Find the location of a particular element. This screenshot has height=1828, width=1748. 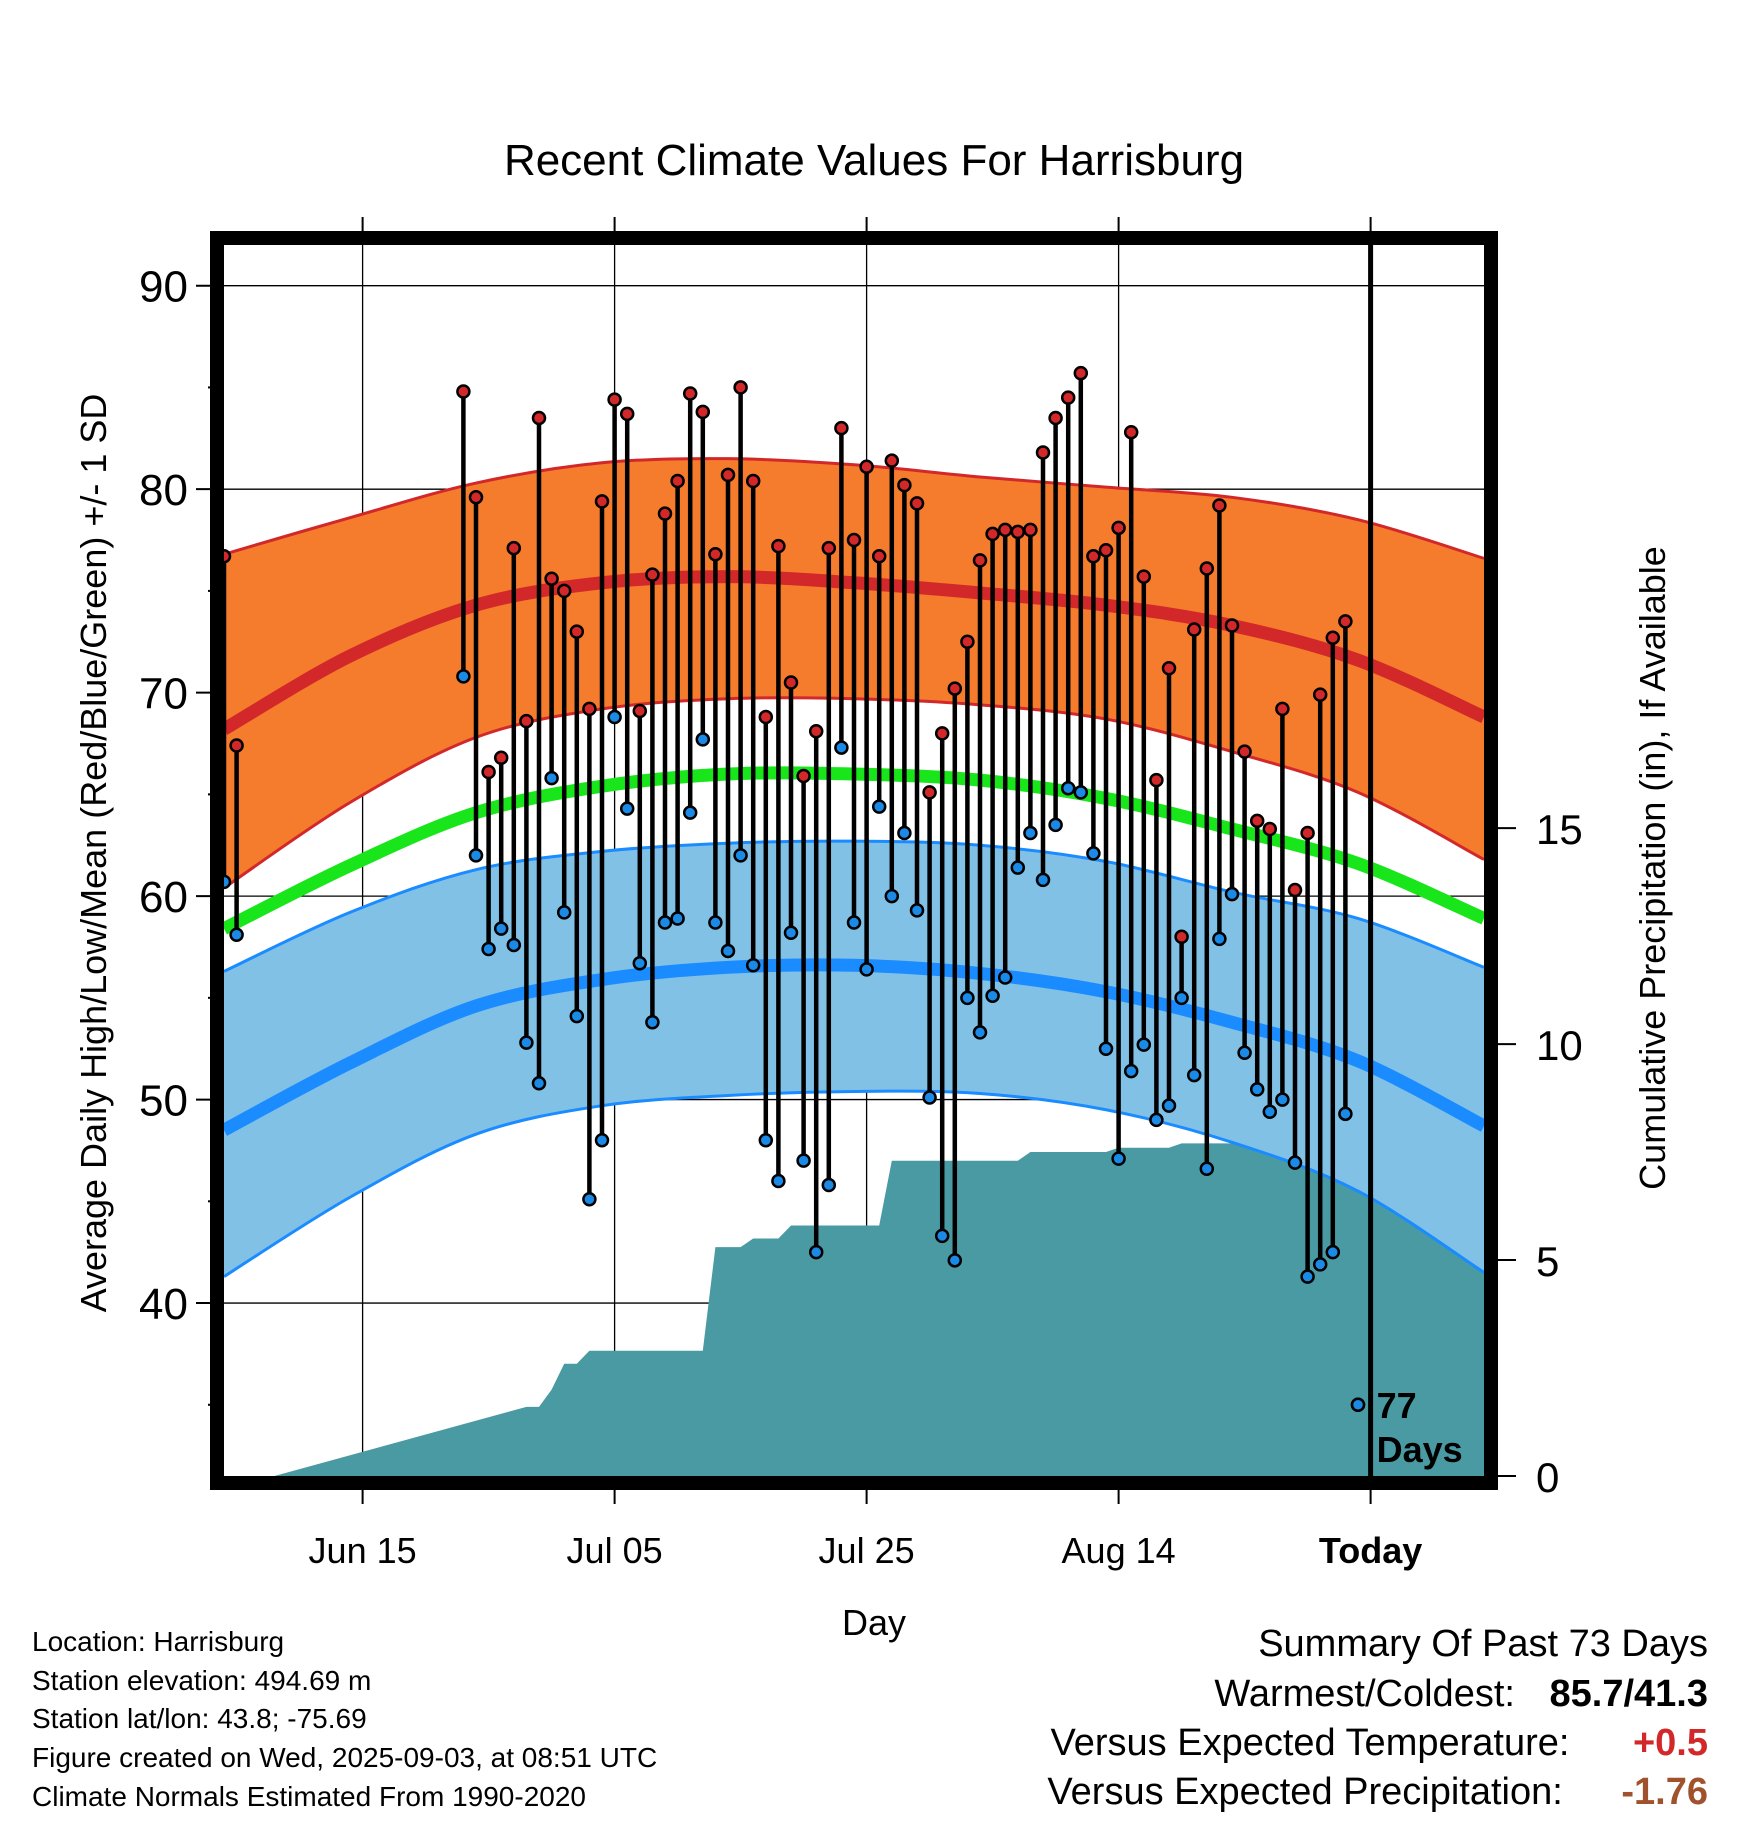

low-sd-band-lower-edge is located at coordinates (854, 1183).